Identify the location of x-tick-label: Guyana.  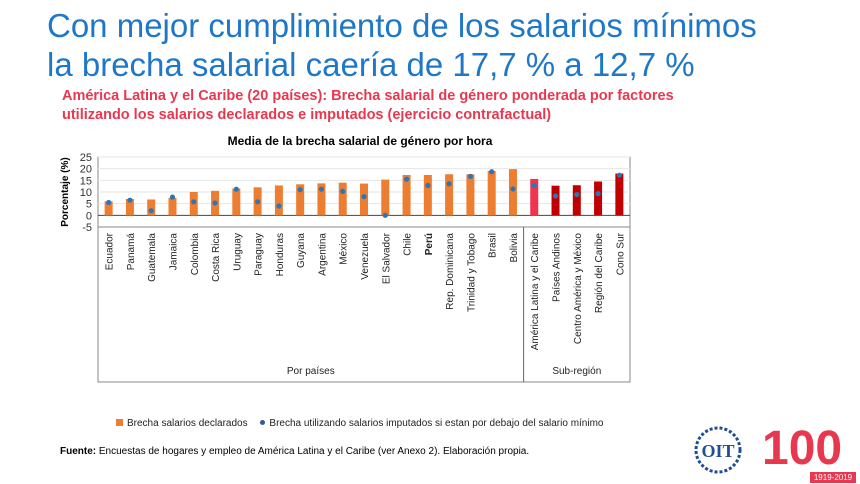
(301, 250).